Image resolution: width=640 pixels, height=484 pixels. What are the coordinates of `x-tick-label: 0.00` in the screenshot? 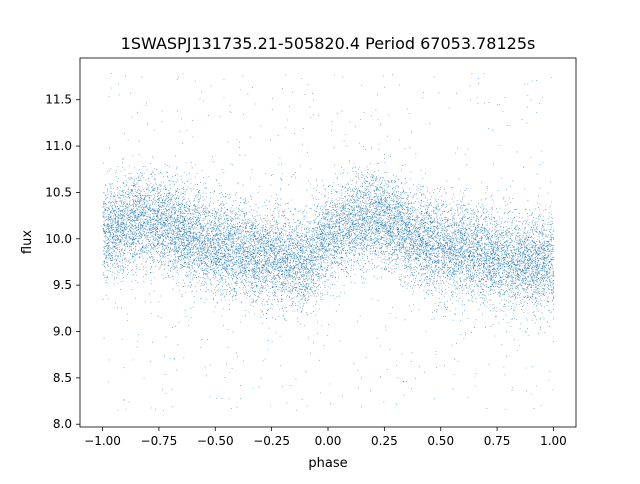 It's located at (328, 441).